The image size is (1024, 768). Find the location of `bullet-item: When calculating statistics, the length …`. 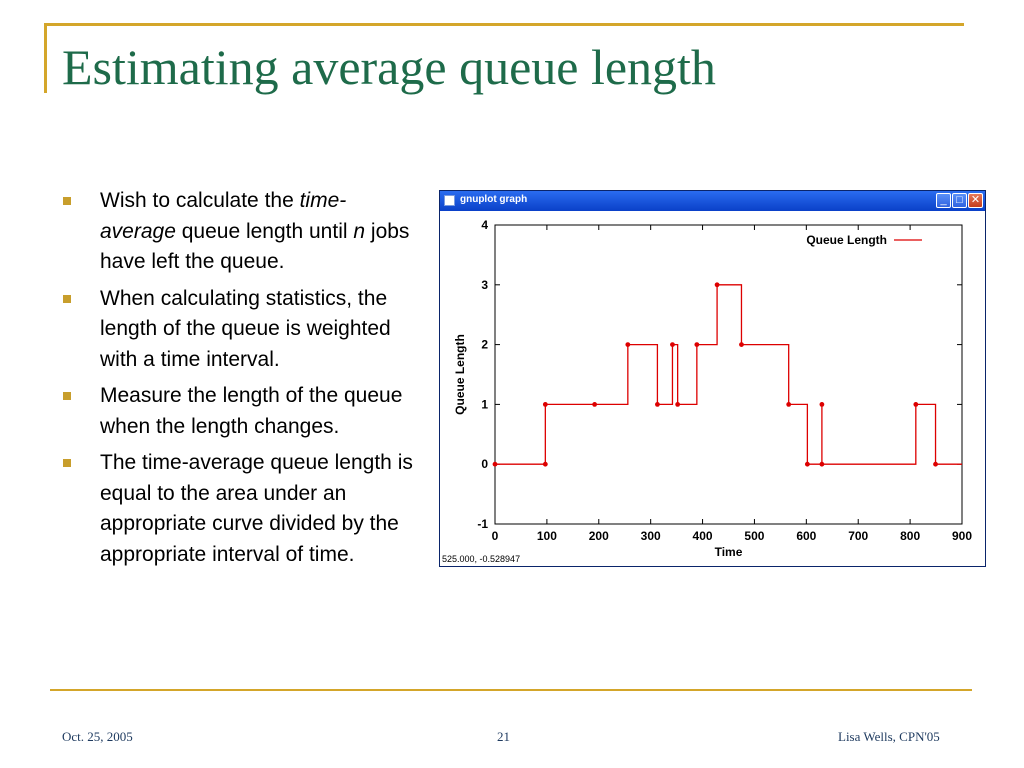

bullet-item: When calculating statistics, the length … is located at coordinates (240, 330).